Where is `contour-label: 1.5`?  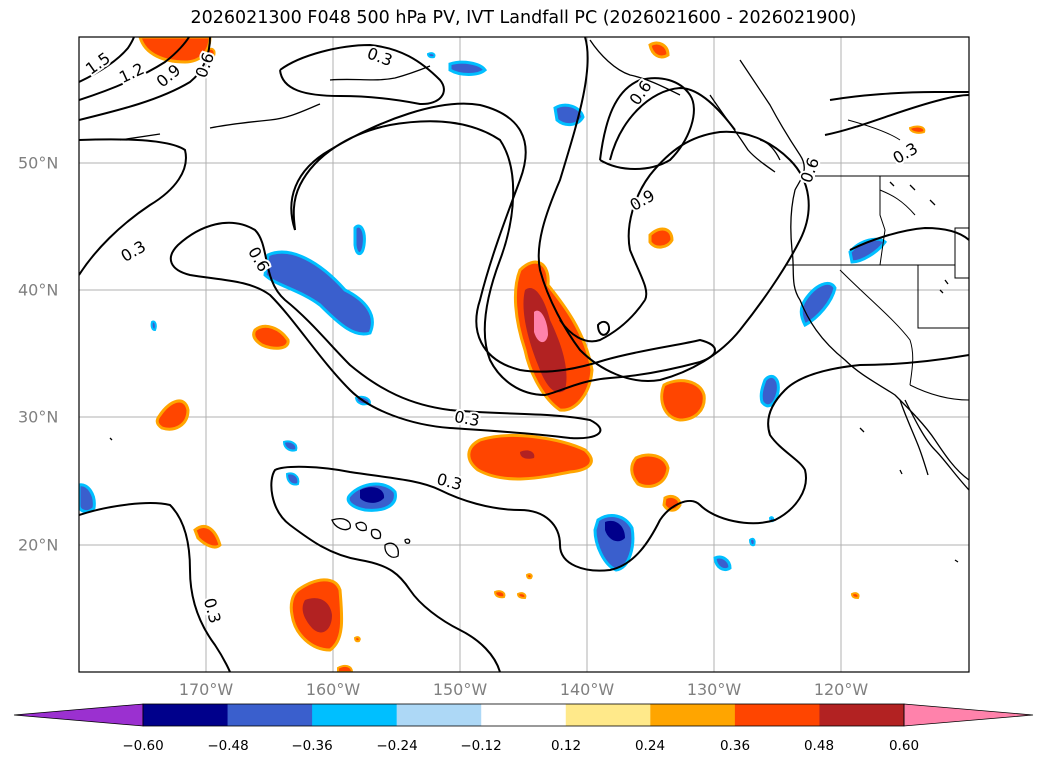 contour-label: 1.5 is located at coordinates (98, 63).